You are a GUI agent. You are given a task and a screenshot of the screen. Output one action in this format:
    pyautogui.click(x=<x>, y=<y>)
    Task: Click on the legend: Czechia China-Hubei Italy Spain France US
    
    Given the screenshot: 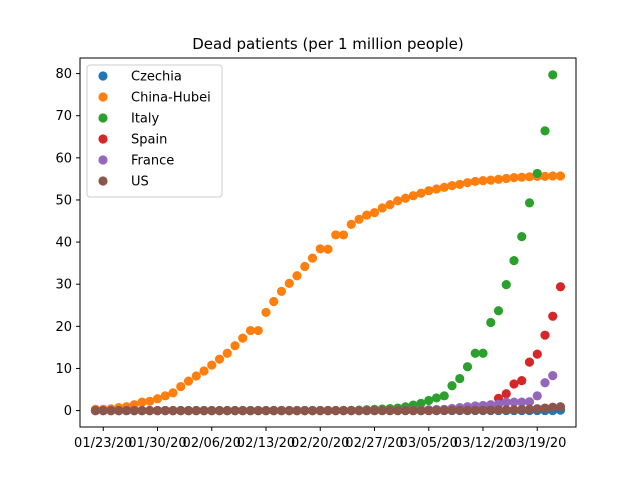 What is the action you would take?
    pyautogui.click(x=154, y=131)
    